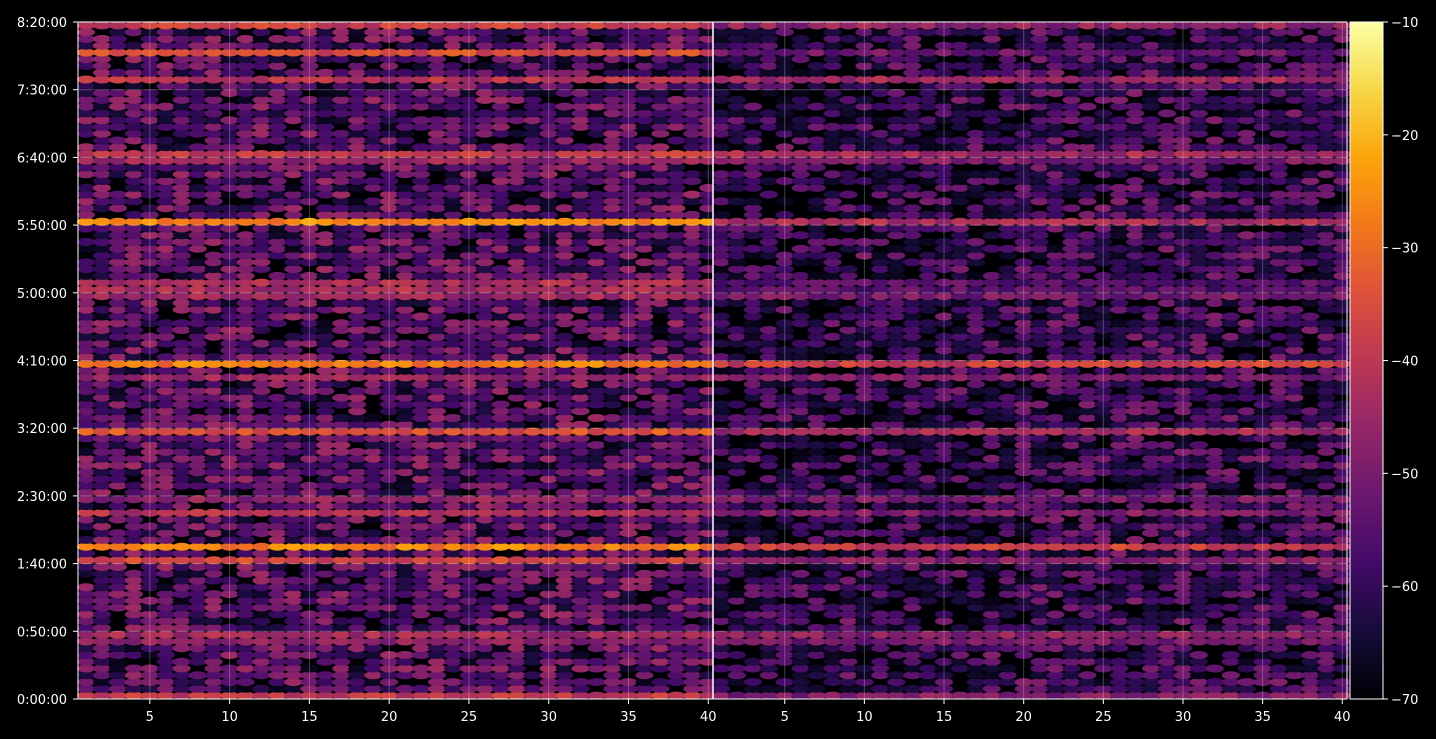 Image resolution: width=1436 pixels, height=739 pixels. I want to click on heatmap-row, so click(405, 72).